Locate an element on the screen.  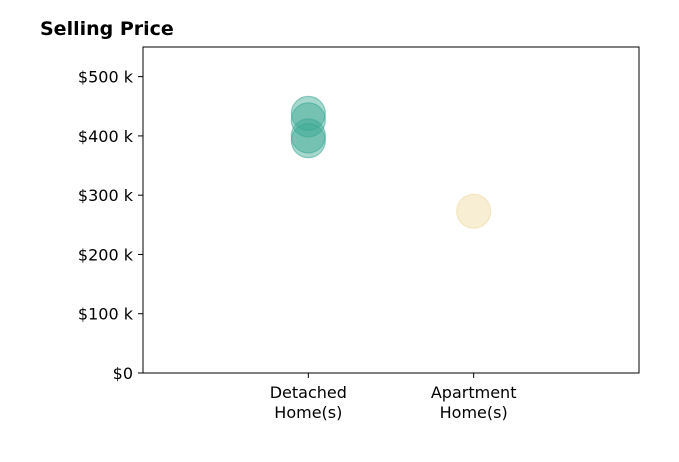
data-points is located at coordinates (391, 162).